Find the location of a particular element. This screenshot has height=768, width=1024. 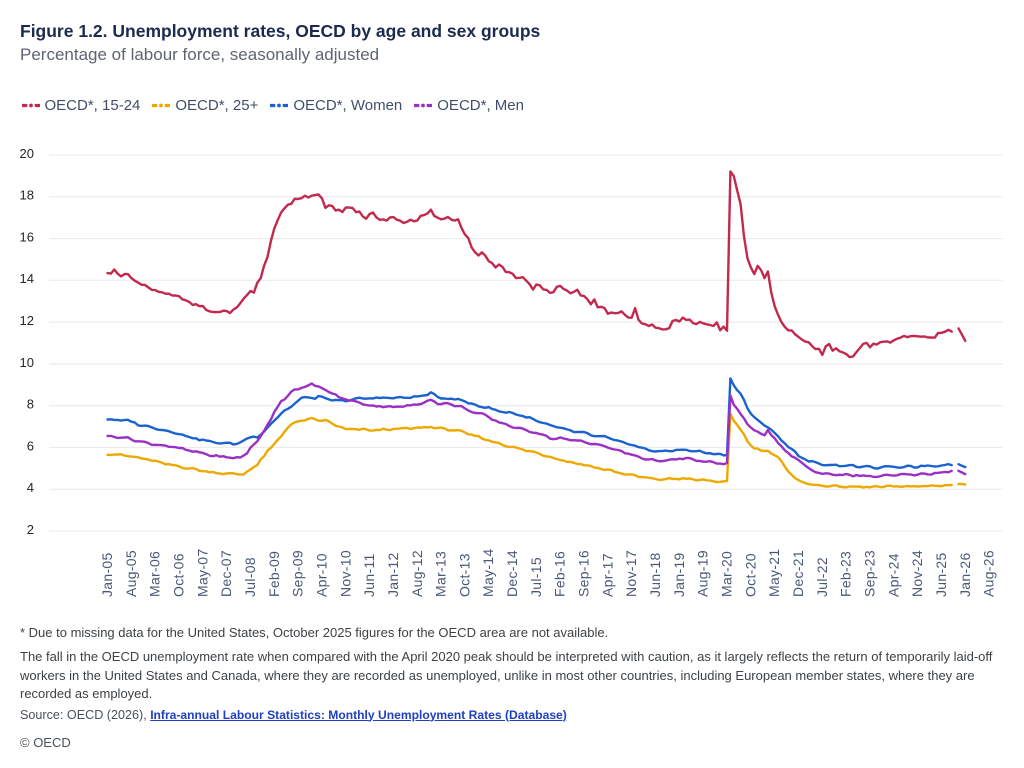

svg-text: Jul-22 is located at coordinates (822, 577).